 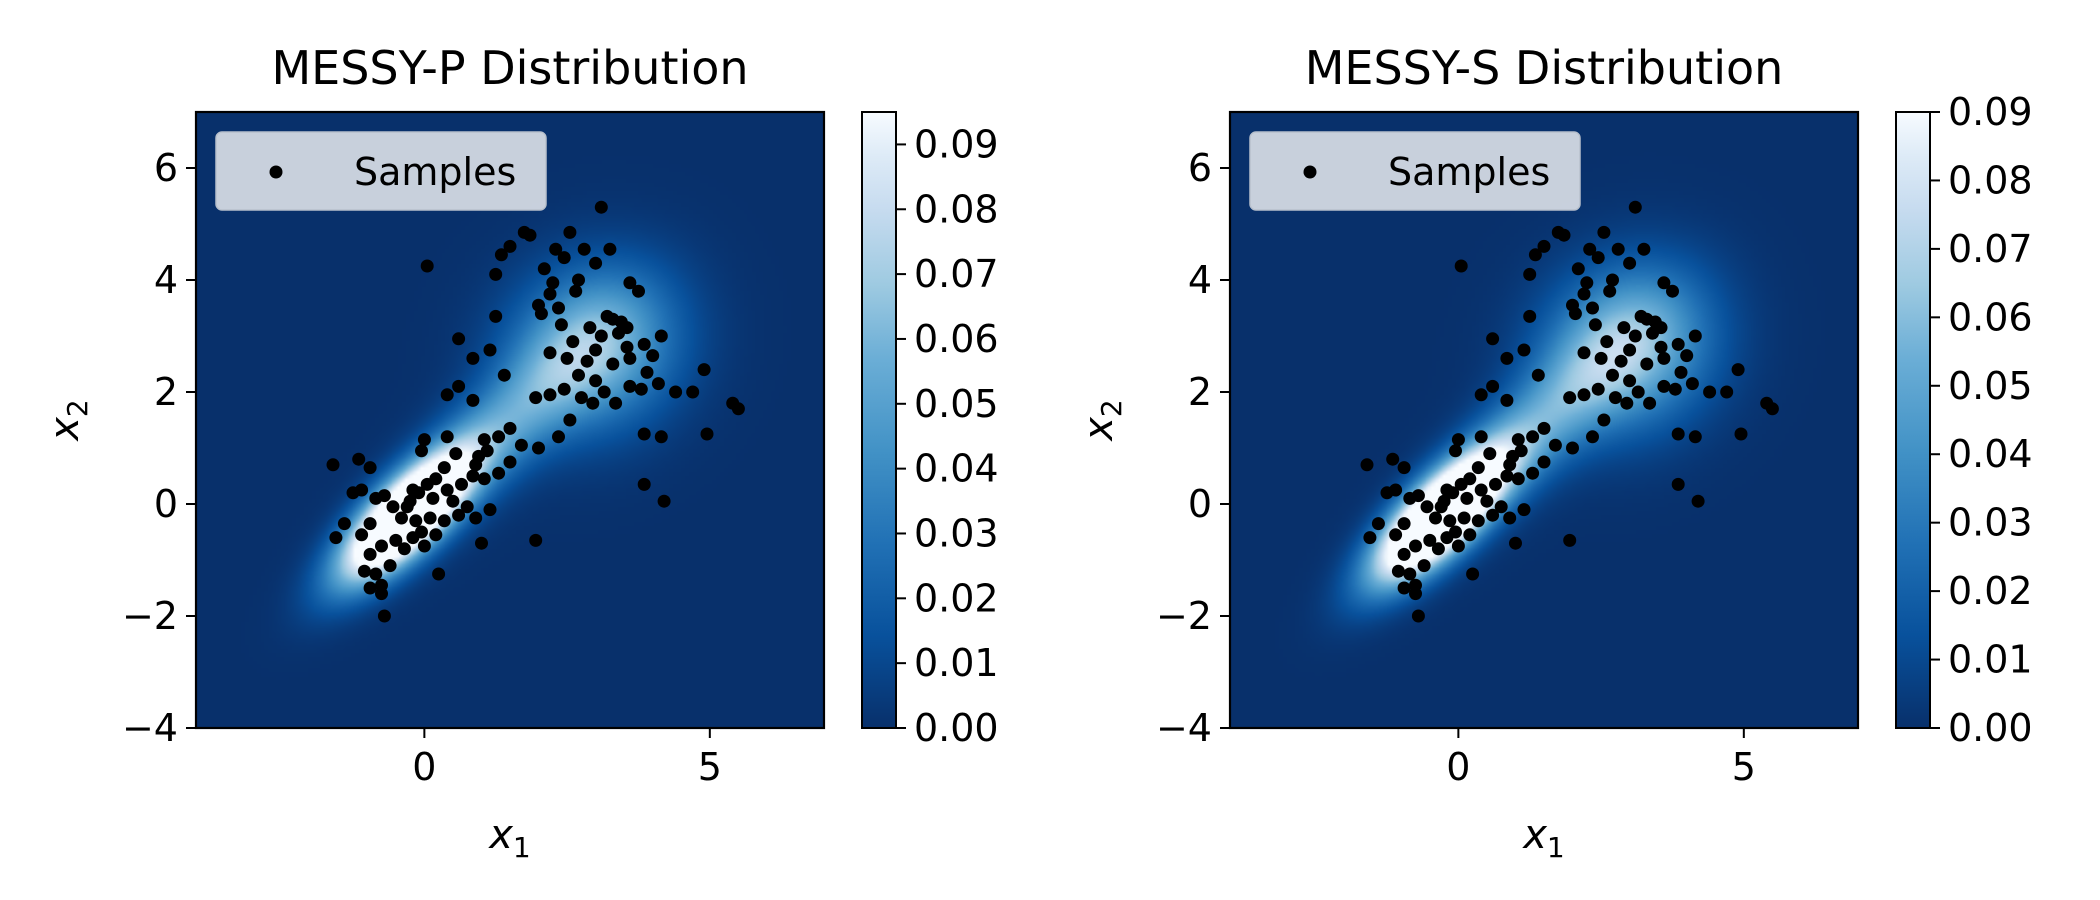 What do you see at coordinates (956, 274) in the screenshot?
I see `colorbar-tick-label: 0.07` at bounding box center [956, 274].